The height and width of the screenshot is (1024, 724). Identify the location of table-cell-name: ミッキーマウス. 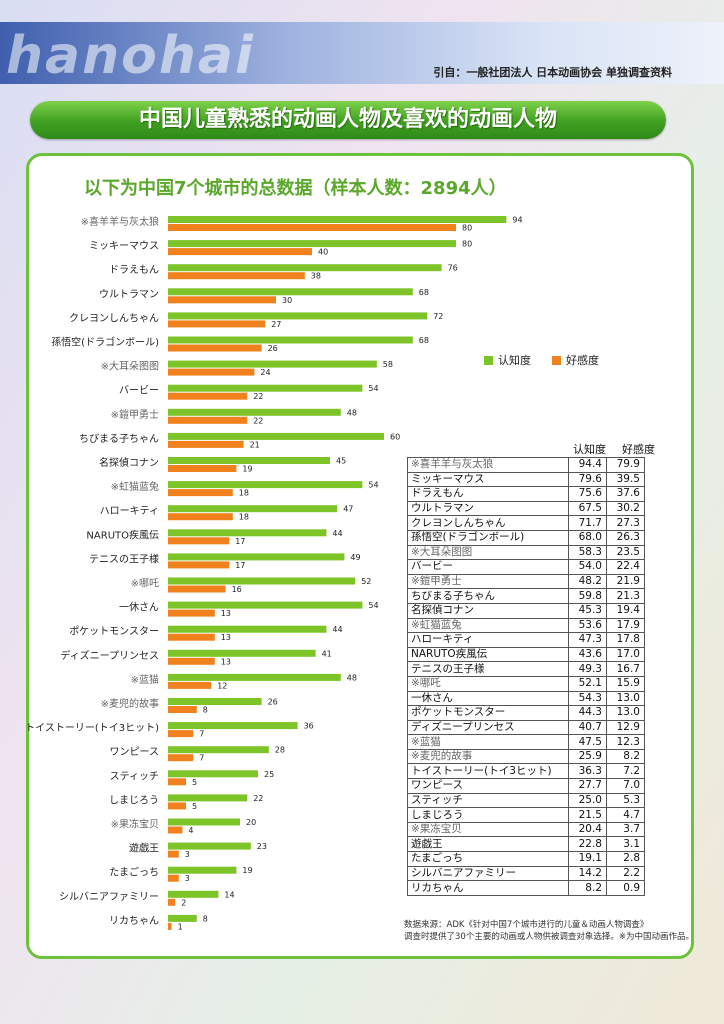
(488, 479).